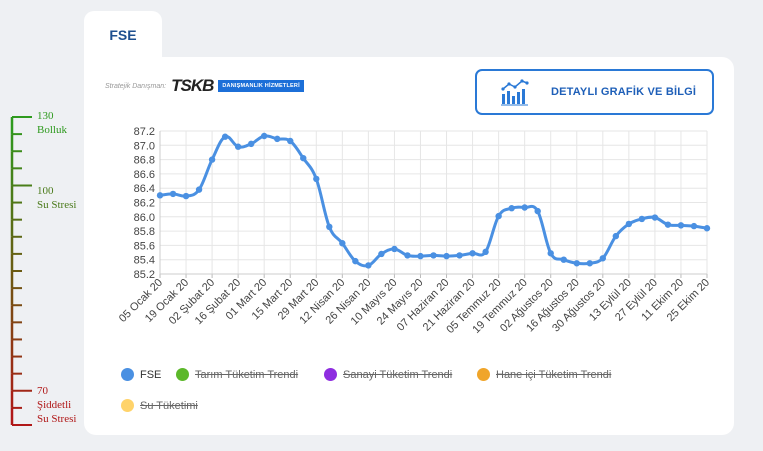 Image resolution: width=763 pixels, height=451 pixels. I want to click on legend-item-water-consumption: Su Tüketimi, so click(159, 405).